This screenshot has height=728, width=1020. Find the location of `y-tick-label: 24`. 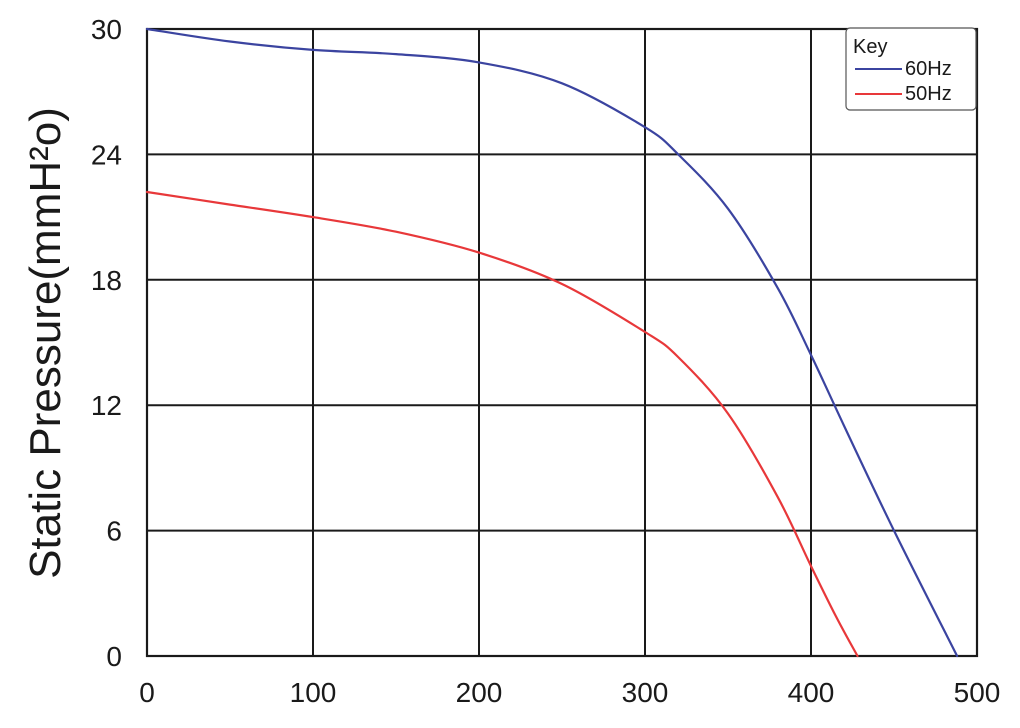

y-tick-label: 24 is located at coordinates (106, 154).